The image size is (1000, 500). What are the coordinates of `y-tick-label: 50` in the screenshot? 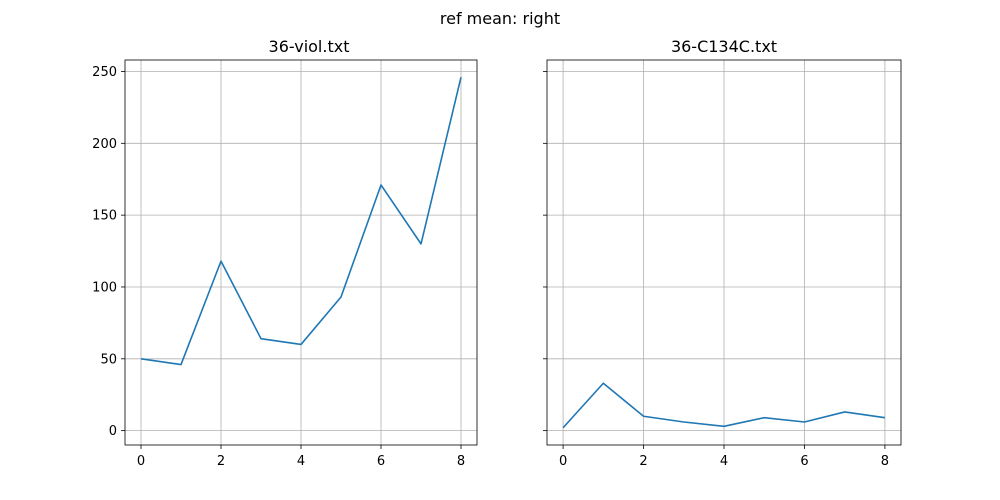 It's located at (108, 359).